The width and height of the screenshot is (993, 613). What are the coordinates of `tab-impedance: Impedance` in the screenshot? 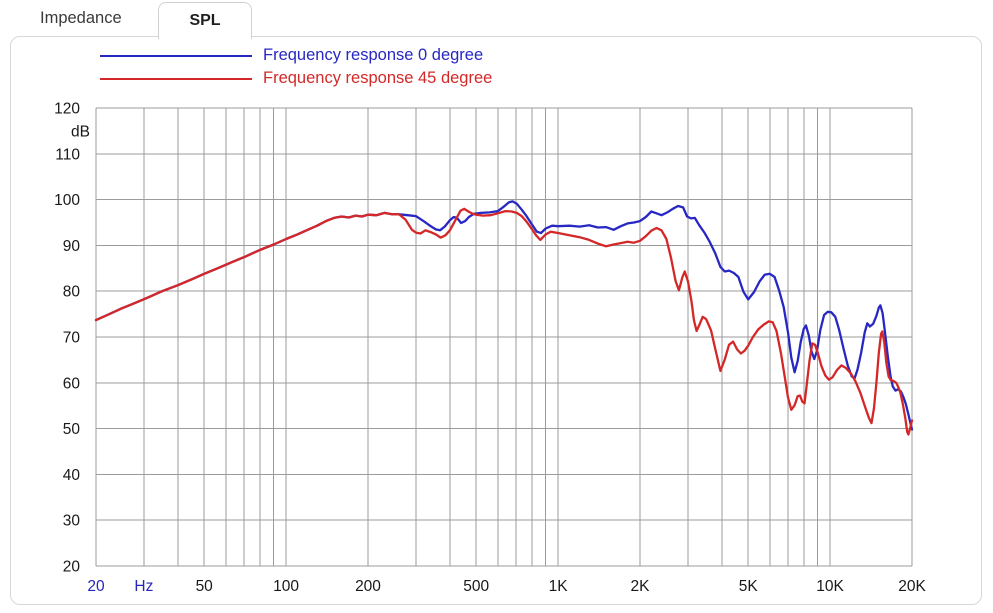 It's located at (81, 18).